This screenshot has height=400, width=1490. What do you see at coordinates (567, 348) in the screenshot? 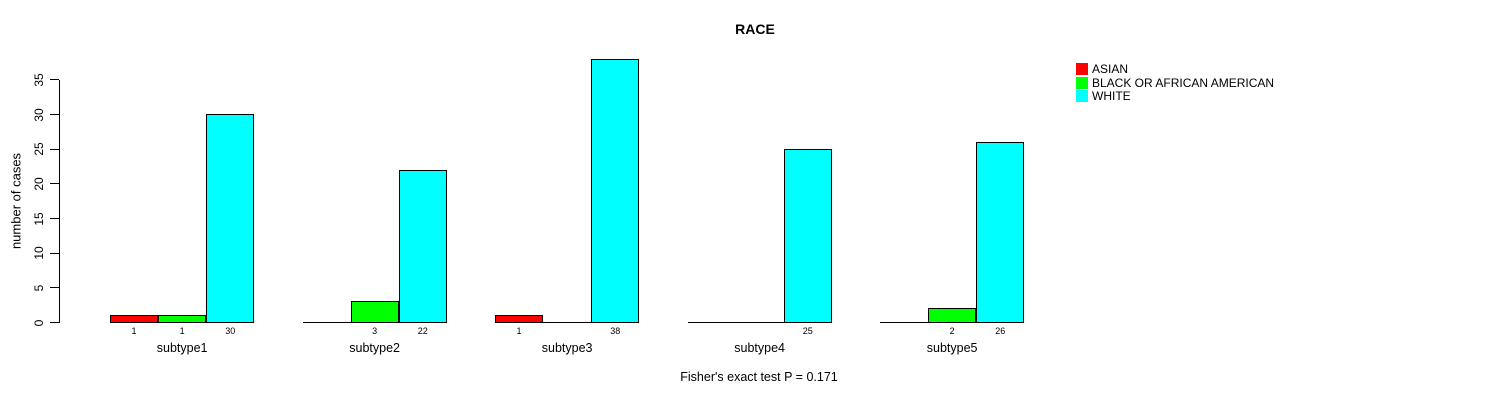
I see `x-category-label: subtype3` at bounding box center [567, 348].